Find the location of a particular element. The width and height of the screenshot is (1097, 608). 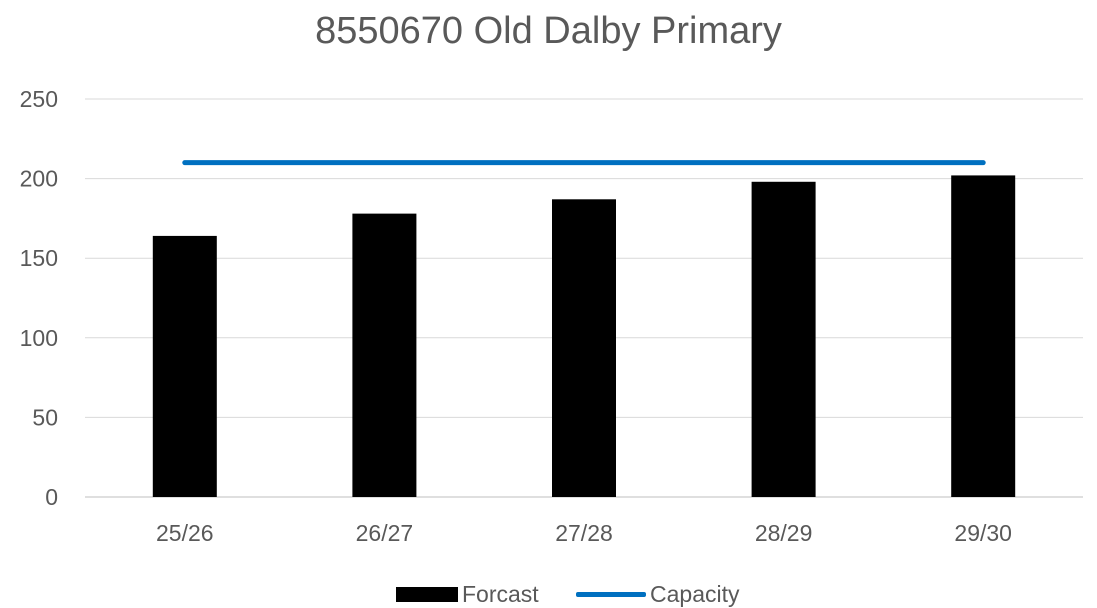

legend-item-forcast: Forcast is located at coordinates (467, 594).